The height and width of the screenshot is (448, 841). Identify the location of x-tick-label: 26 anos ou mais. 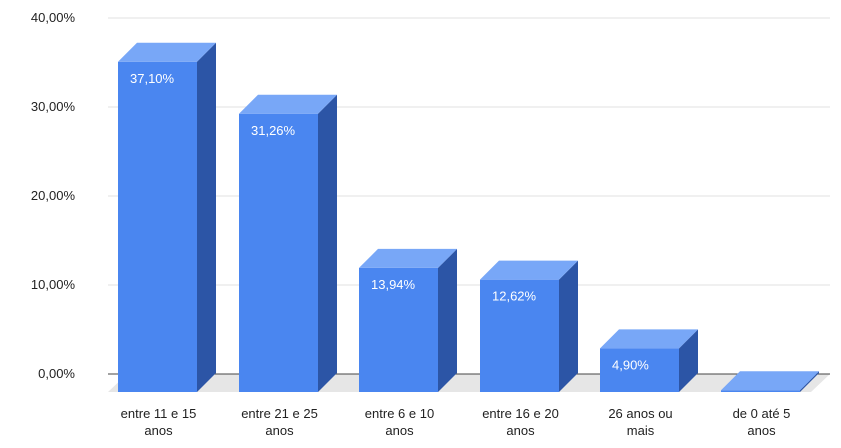
(640, 422).